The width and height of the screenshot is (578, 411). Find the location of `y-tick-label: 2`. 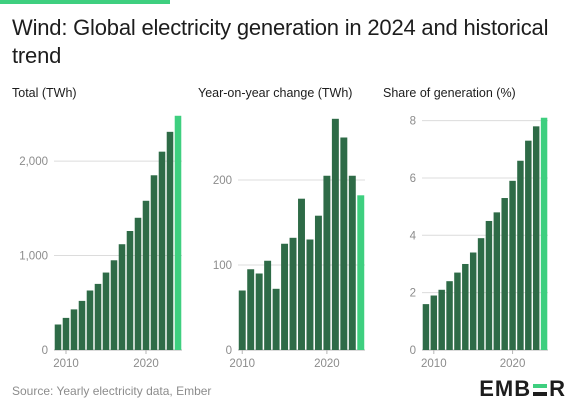

y-tick-label: 2 is located at coordinates (413, 294).